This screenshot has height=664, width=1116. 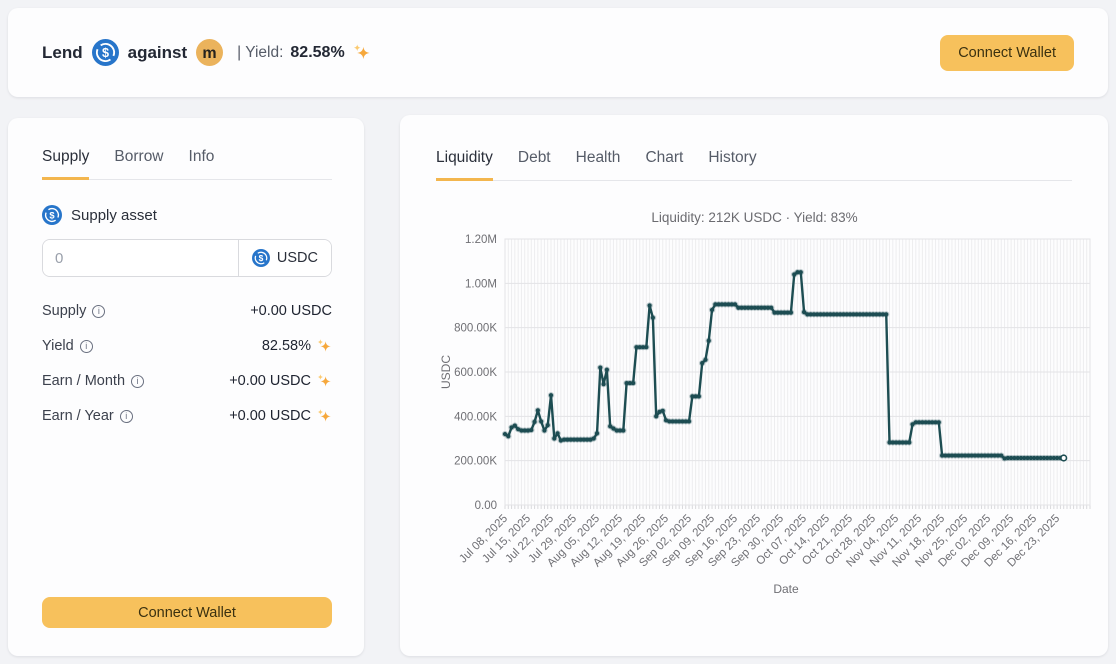 I want to click on token-selector: $ USDC, so click(x=284, y=258).